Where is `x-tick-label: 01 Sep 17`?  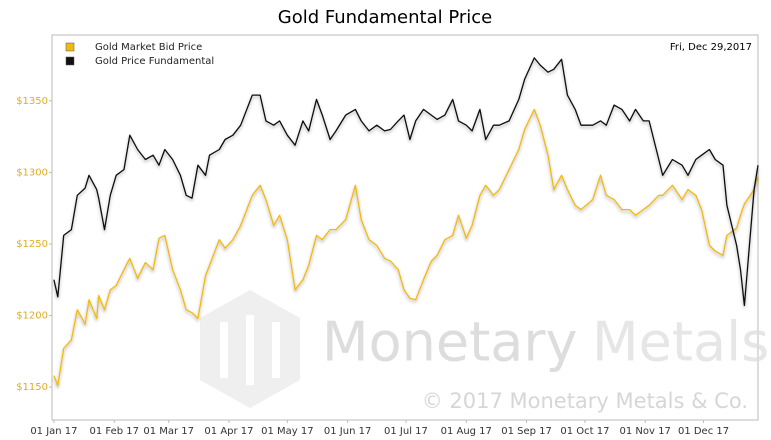 x-tick-label: 01 Sep 17 is located at coordinates (526, 431).